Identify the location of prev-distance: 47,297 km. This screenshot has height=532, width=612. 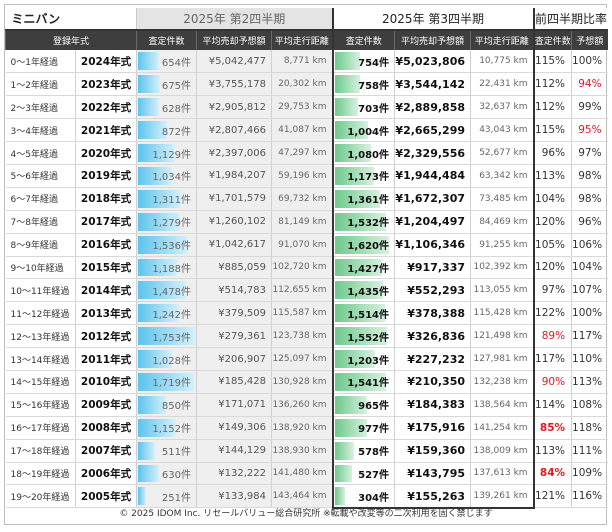
(302, 153).